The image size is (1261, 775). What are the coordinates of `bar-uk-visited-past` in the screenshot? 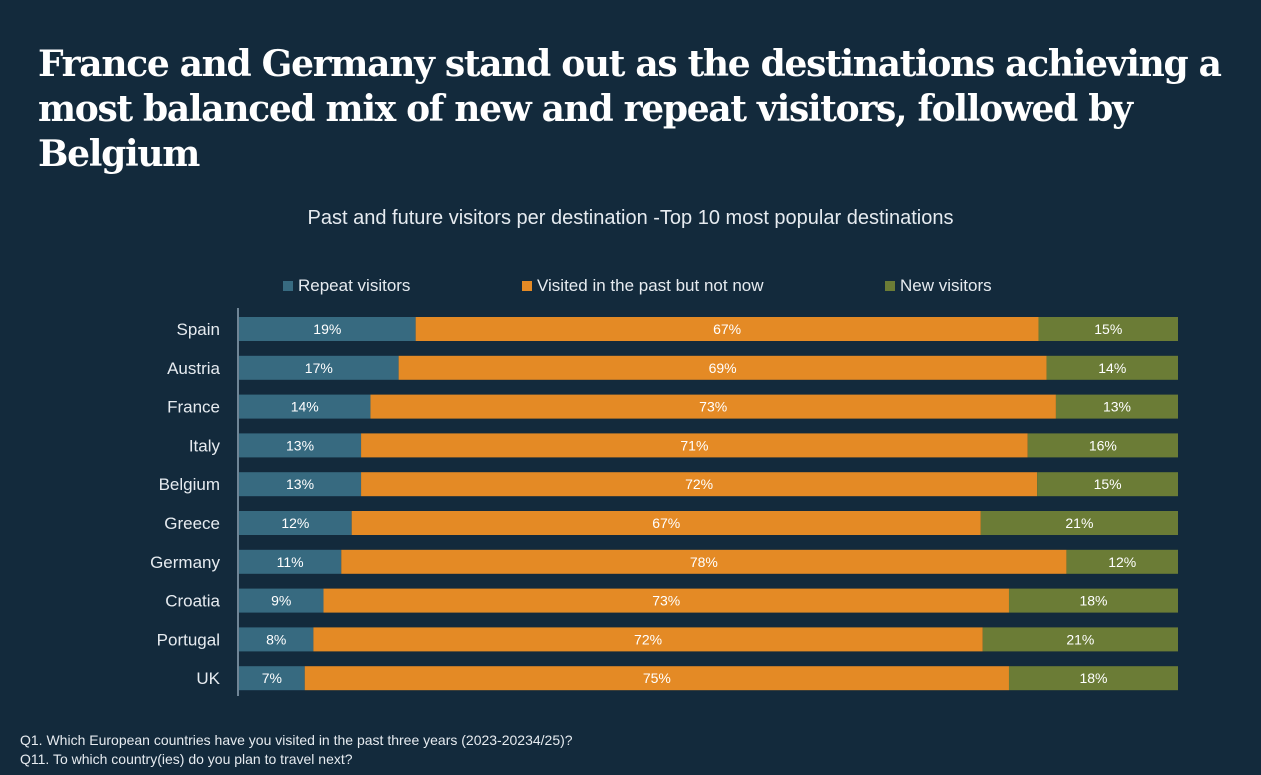 It's located at (656, 678).